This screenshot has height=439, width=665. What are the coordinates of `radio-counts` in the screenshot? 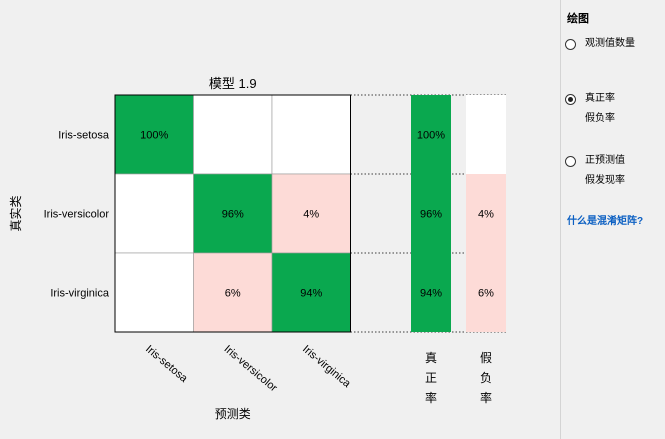 It's located at (570, 44).